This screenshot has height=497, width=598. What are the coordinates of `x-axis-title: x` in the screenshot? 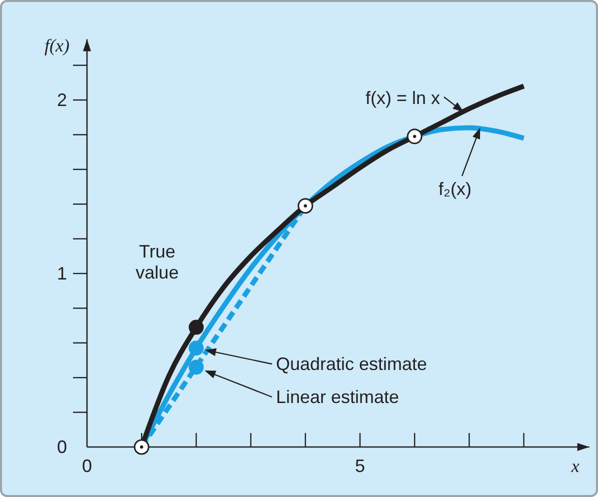 It's located at (575, 466).